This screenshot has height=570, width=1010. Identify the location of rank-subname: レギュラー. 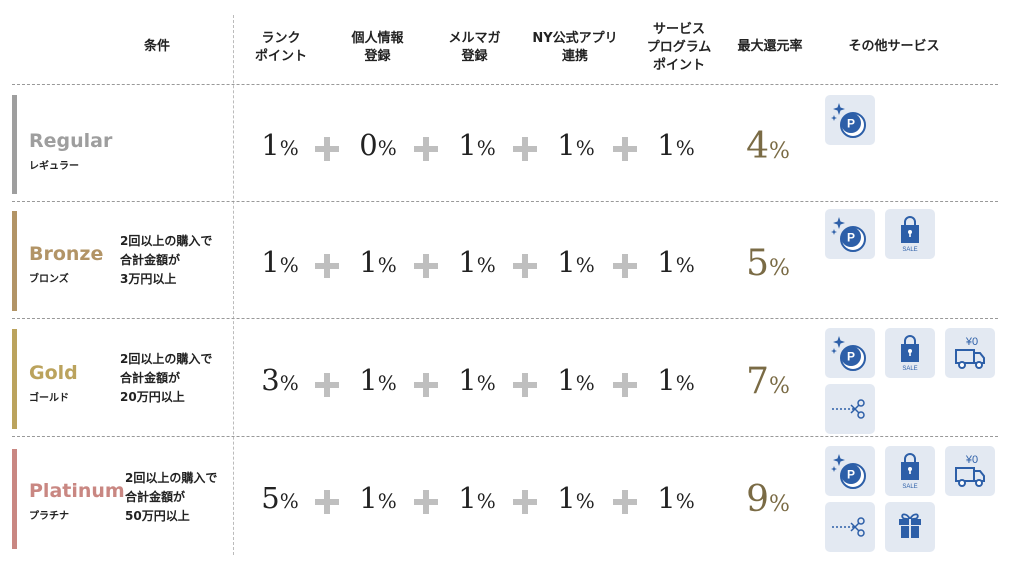
(54, 166).